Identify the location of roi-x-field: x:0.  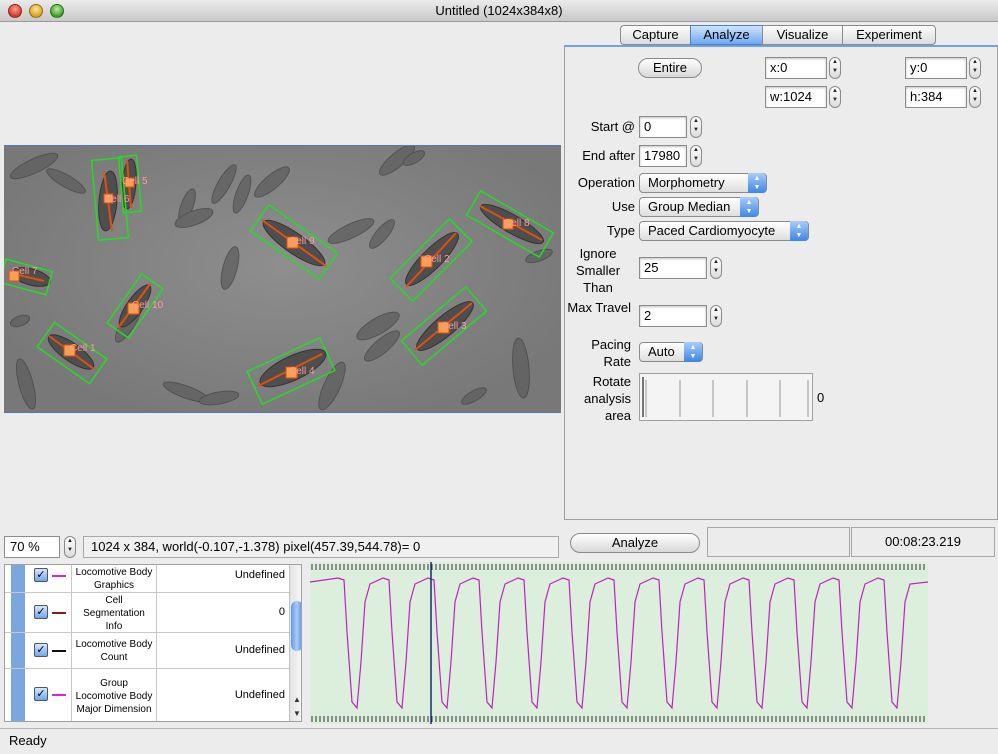
(796, 68).